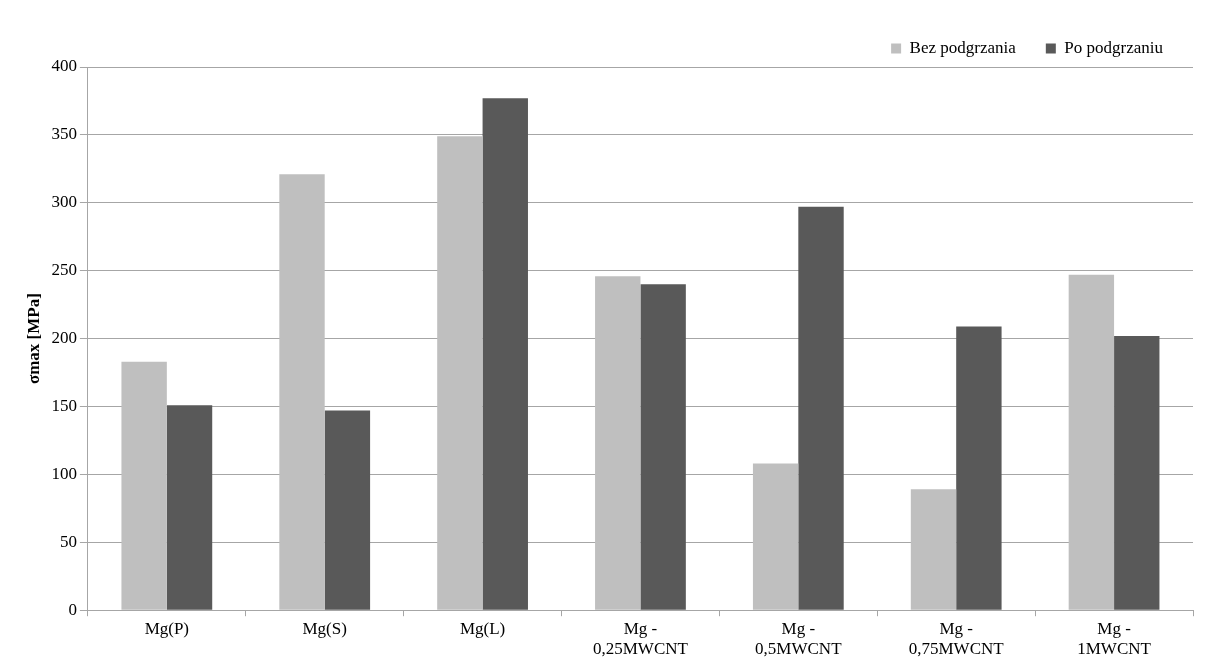  I want to click on x-tick-label: Mg(L), so click(482, 628).